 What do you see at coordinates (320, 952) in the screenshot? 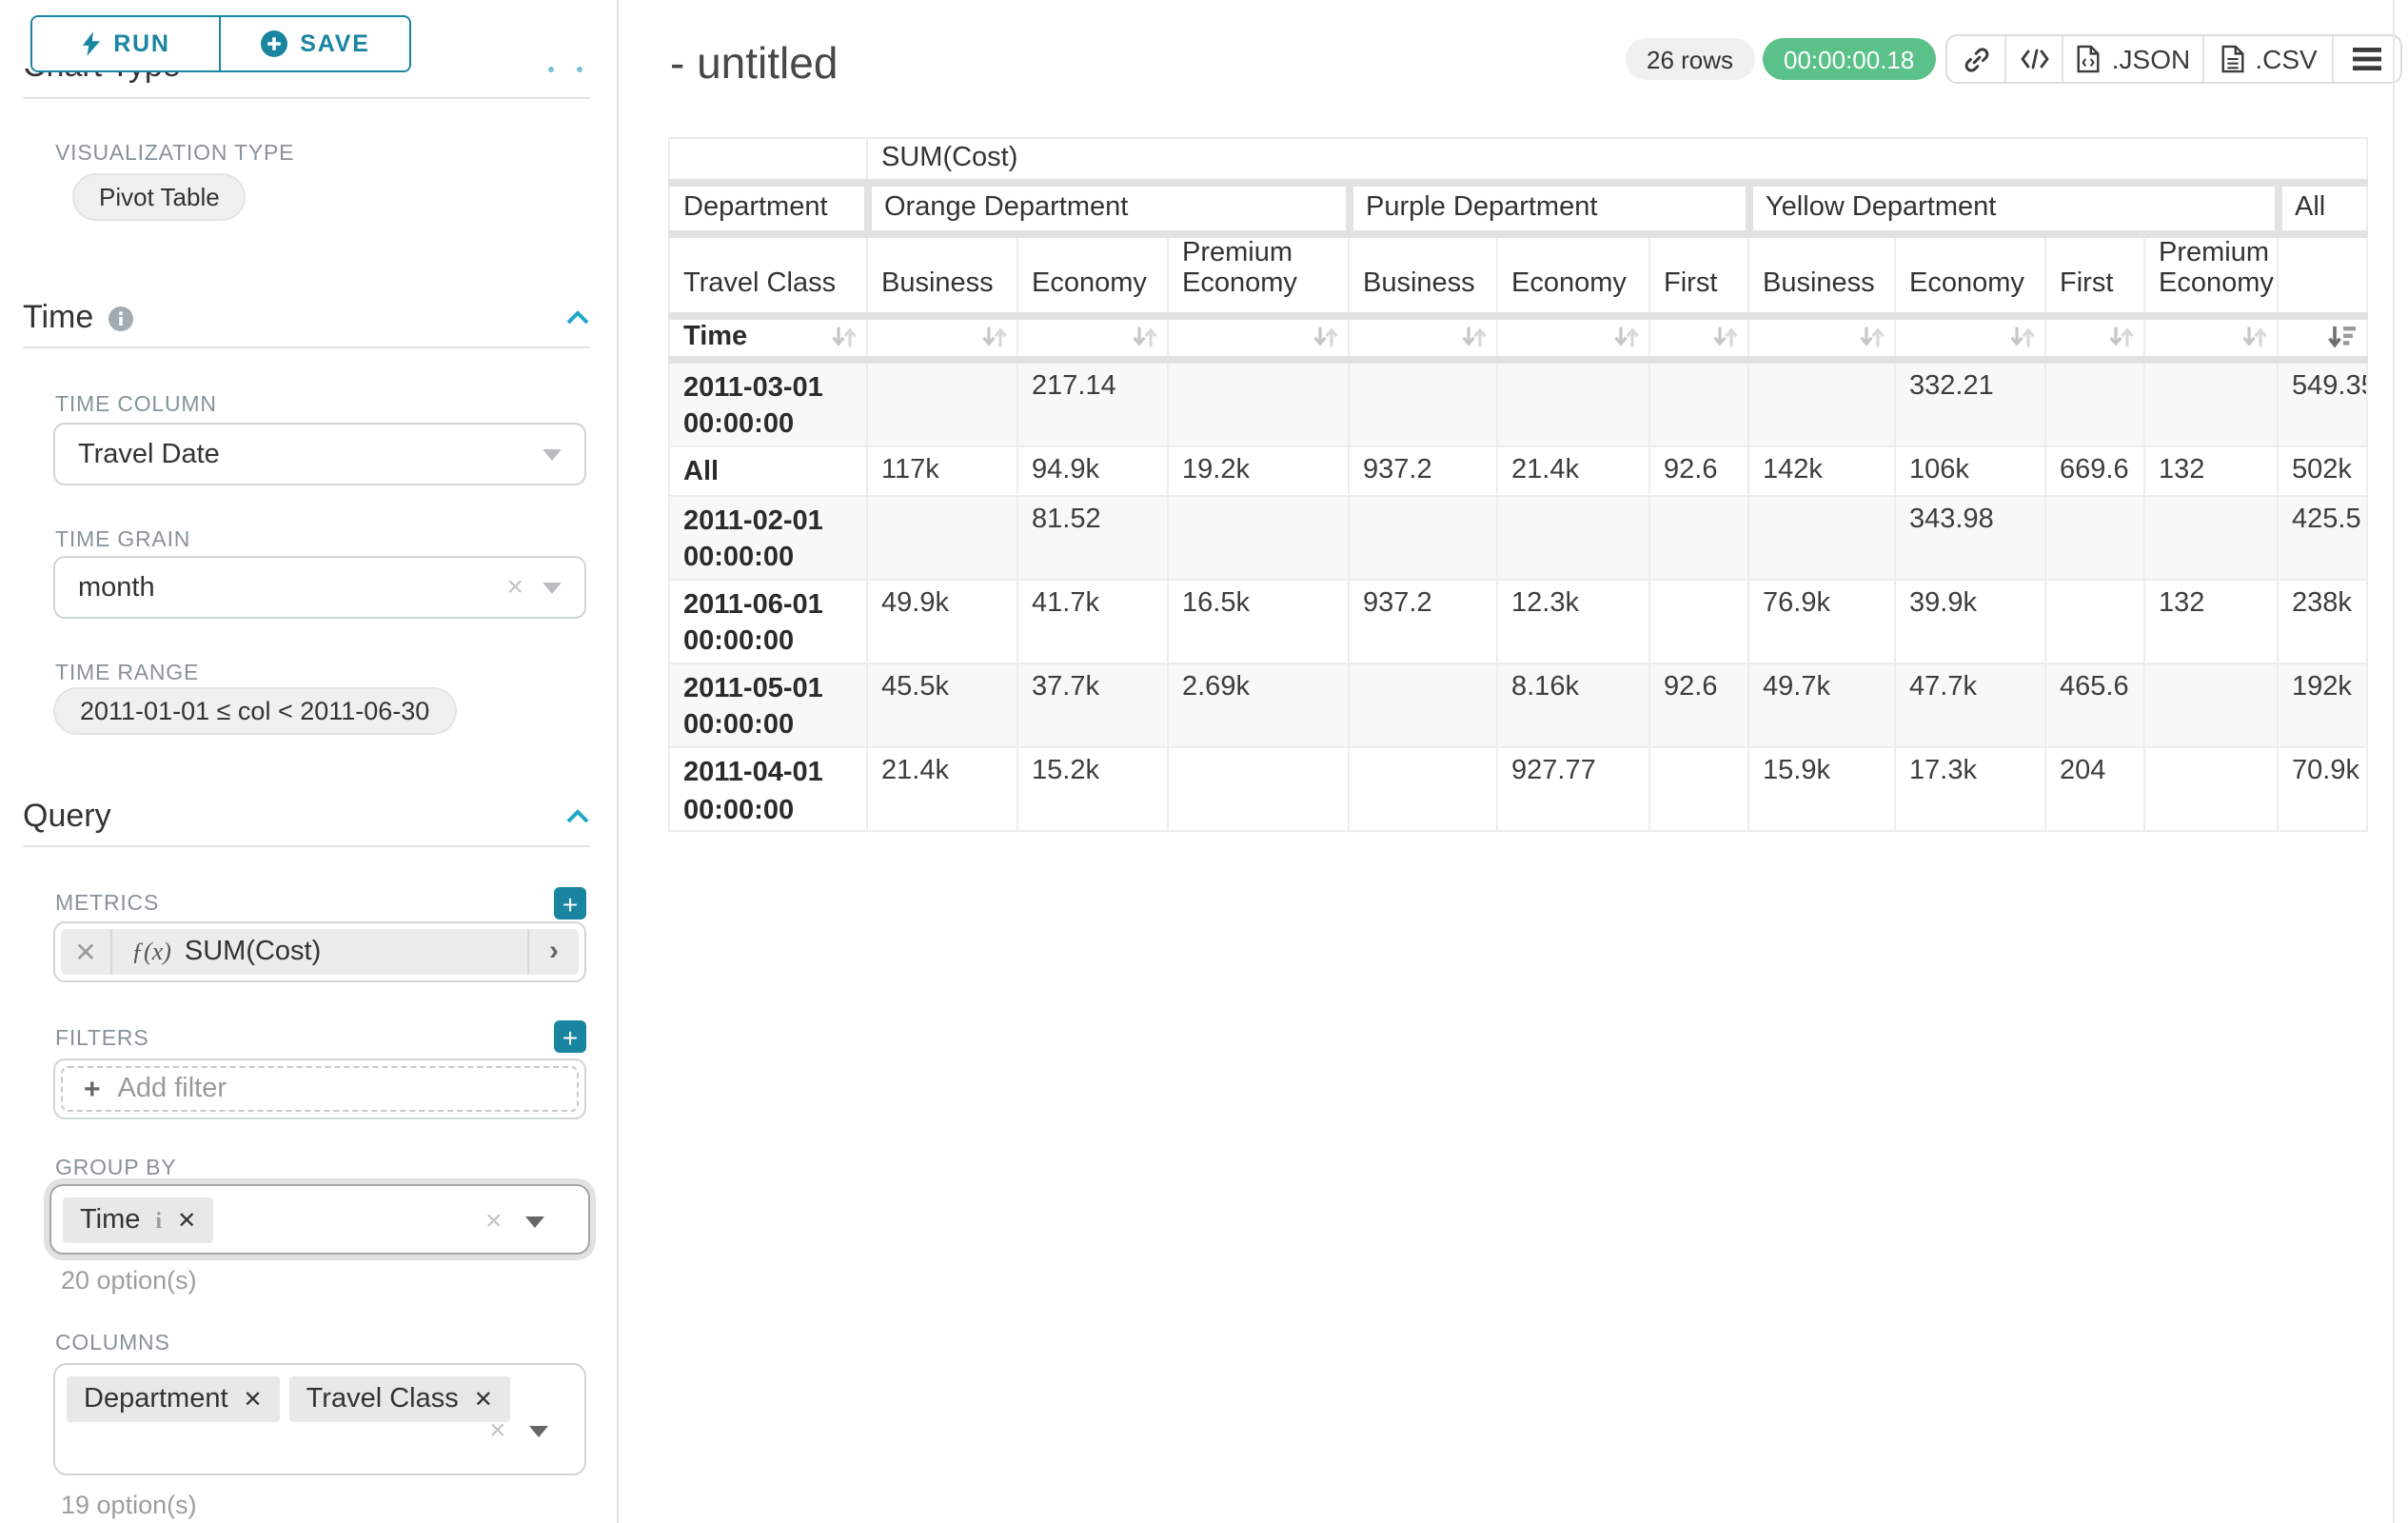
I see `metric-chip: ✕ ƒ(x) SUM(Cost) ›` at bounding box center [320, 952].